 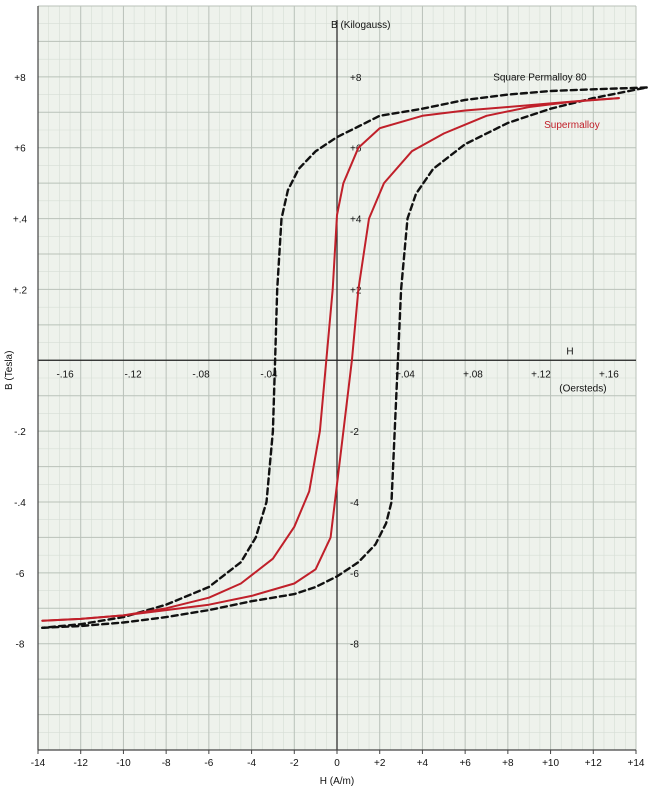 What do you see at coordinates (269, 374) in the screenshot?
I see `x-inner-tick-label: -.04` at bounding box center [269, 374].